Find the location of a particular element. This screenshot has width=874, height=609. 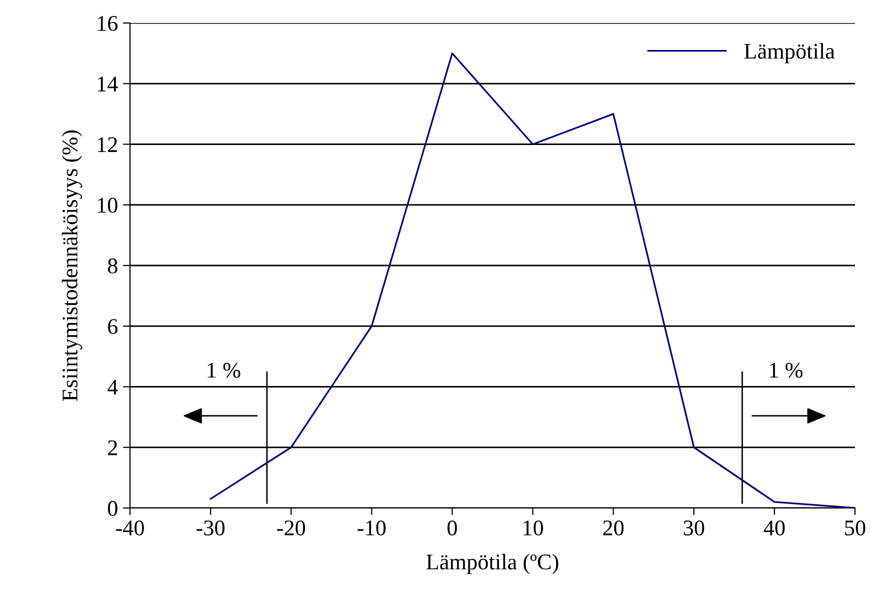

legend-label: Lämpötila is located at coordinates (789, 53).